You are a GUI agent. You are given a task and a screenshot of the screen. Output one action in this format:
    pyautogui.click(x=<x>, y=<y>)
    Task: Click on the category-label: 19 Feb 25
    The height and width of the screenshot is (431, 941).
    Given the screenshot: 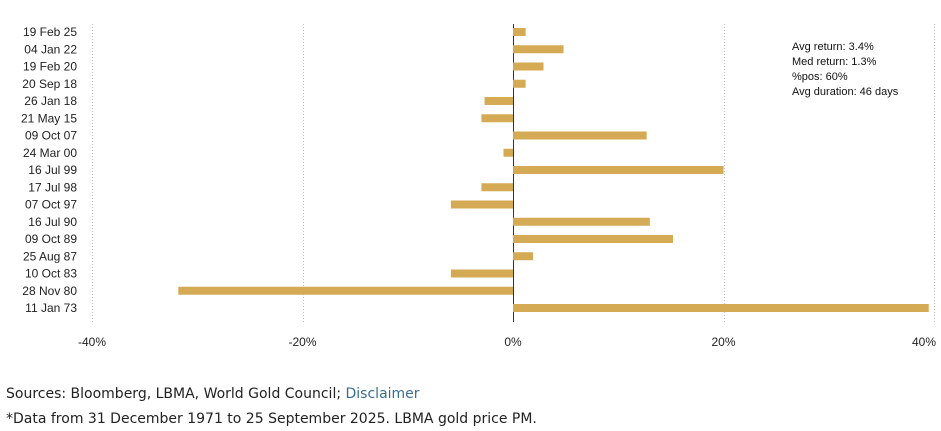 What is the action you would take?
    pyautogui.click(x=50, y=32)
    